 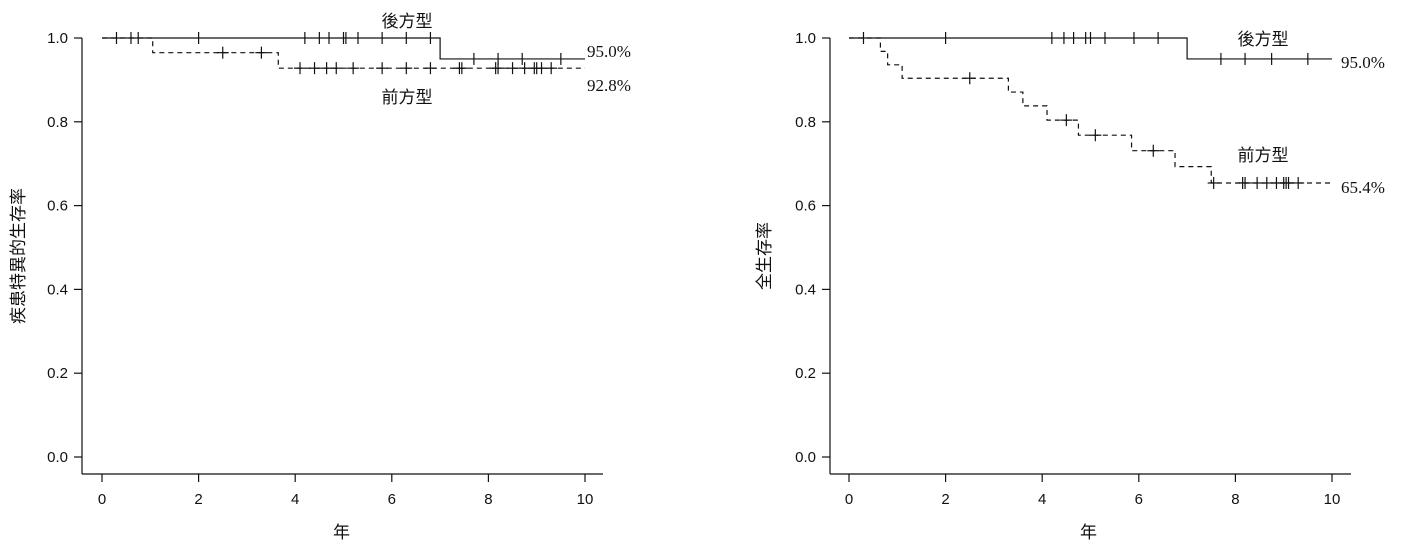 I want to click on y-axis-title: 全生存率, so click(x=765, y=256).